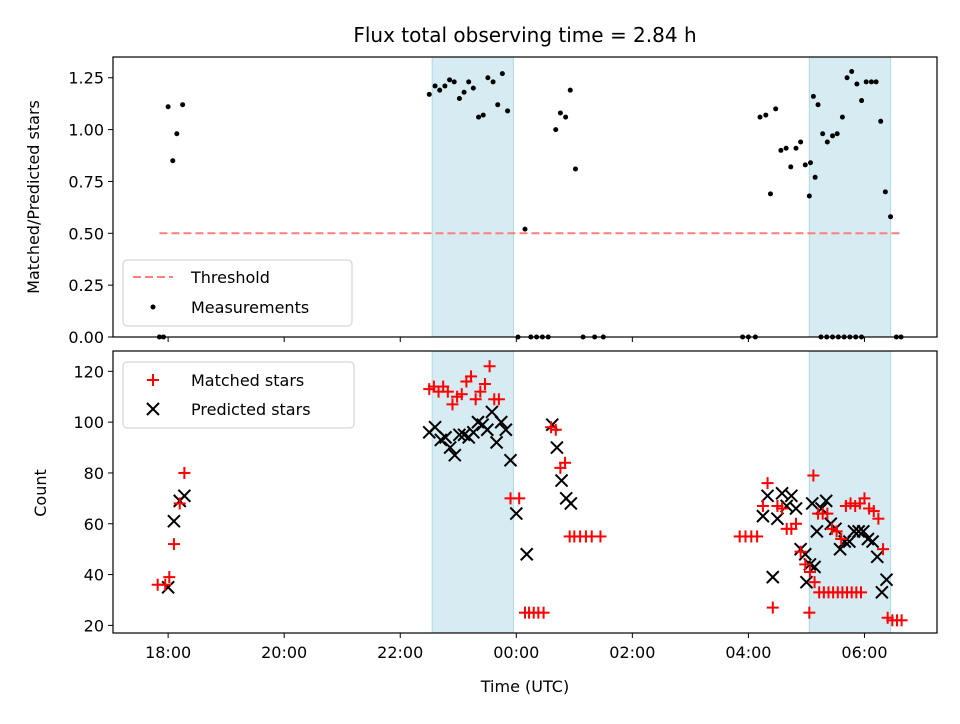 Image resolution: width=960 pixels, height=724 pixels. Describe the element at coordinates (251, 409) in the screenshot. I see `legend-predicted-label: Predicted stars` at that location.